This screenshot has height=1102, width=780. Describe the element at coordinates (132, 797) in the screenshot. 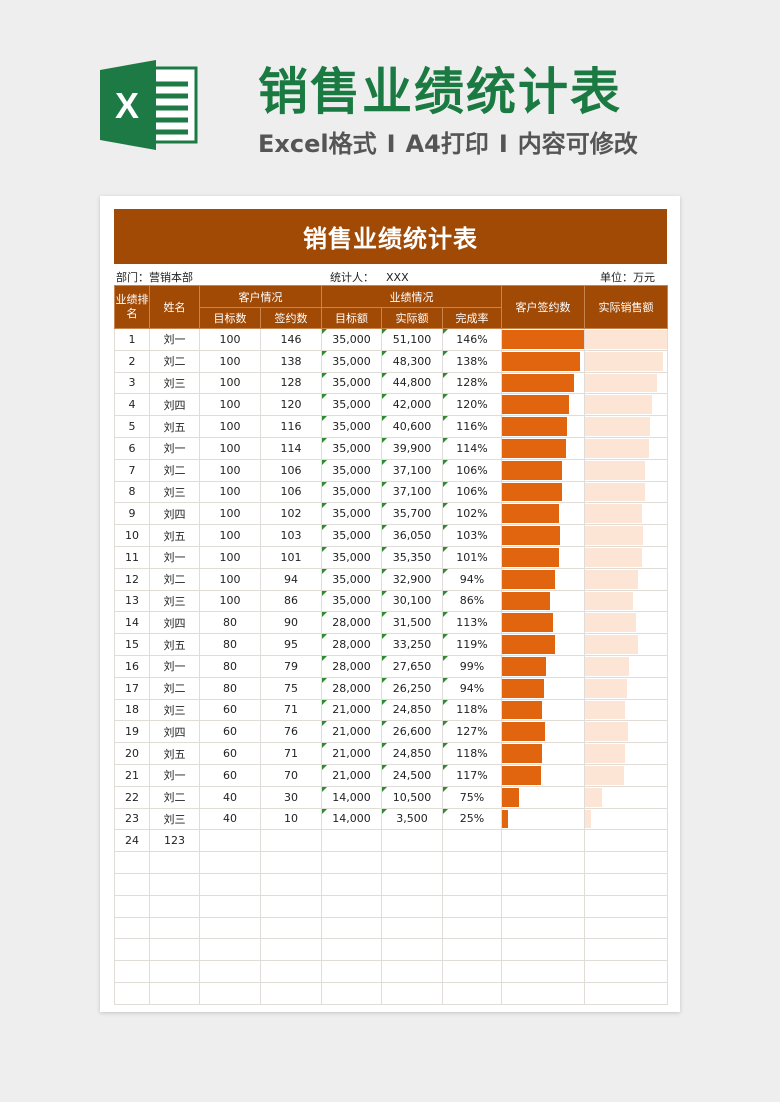

I see `rank-cell: 22` at that location.